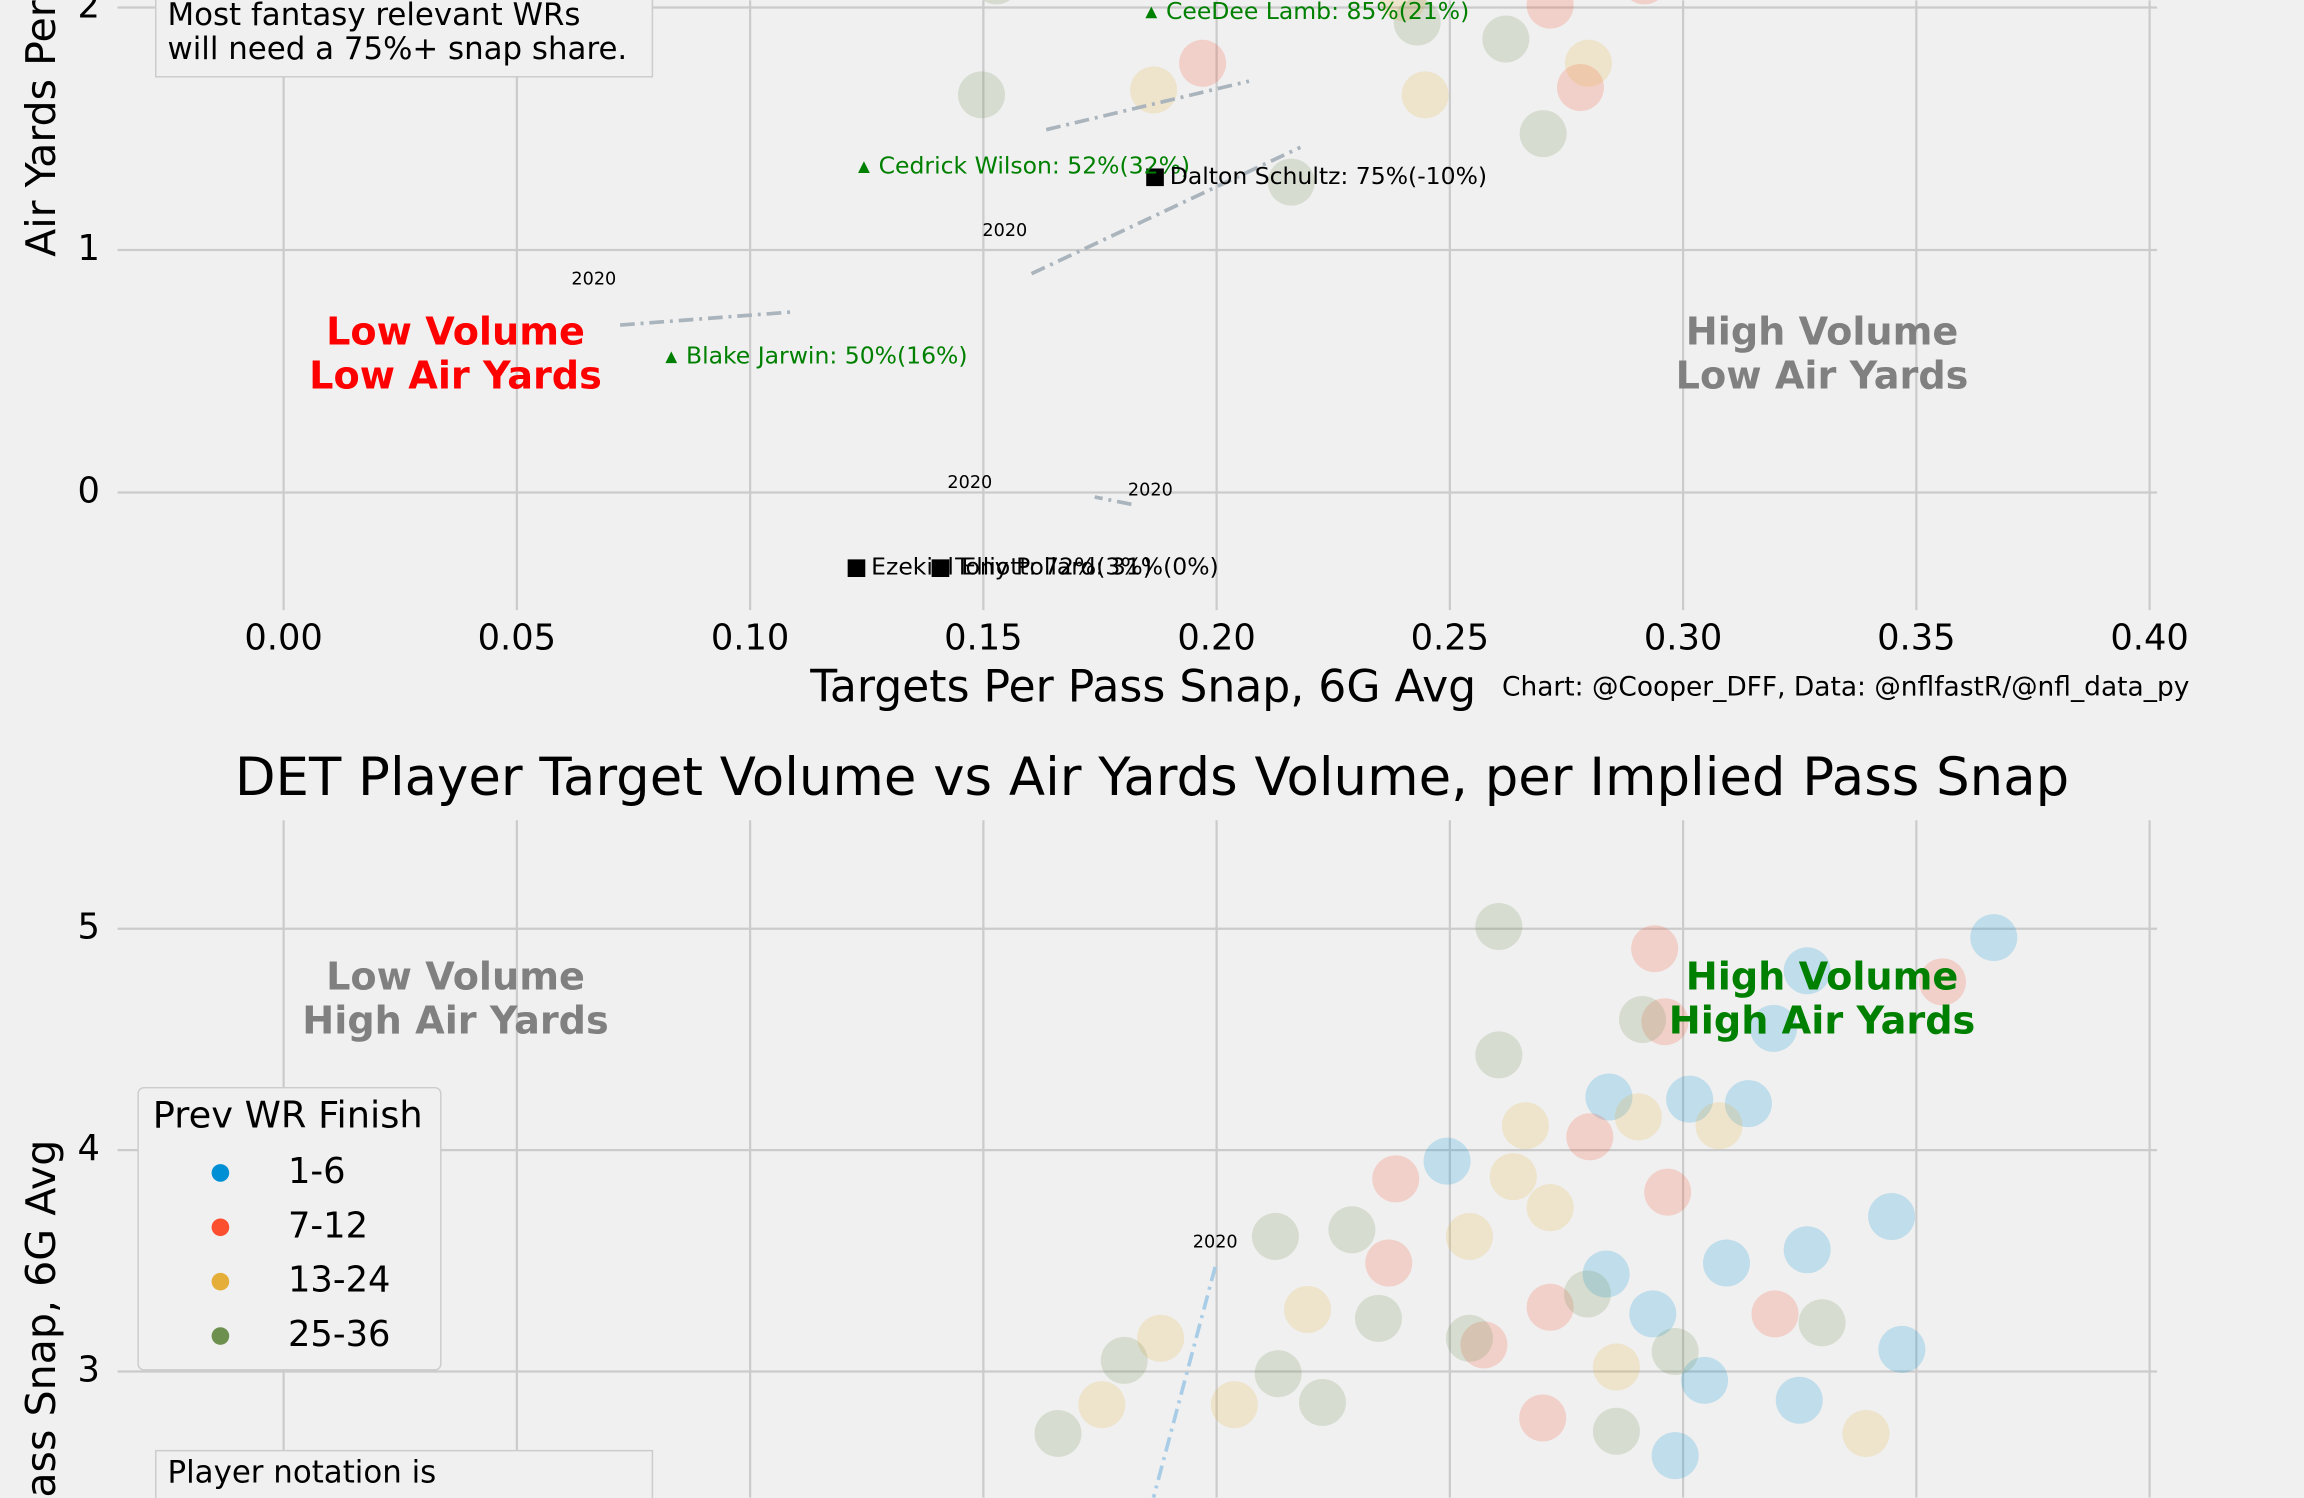  What do you see at coordinates (1822, 376) in the screenshot?
I see `quadrant-label: Low Air Yards` at bounding box center [1822, 376].